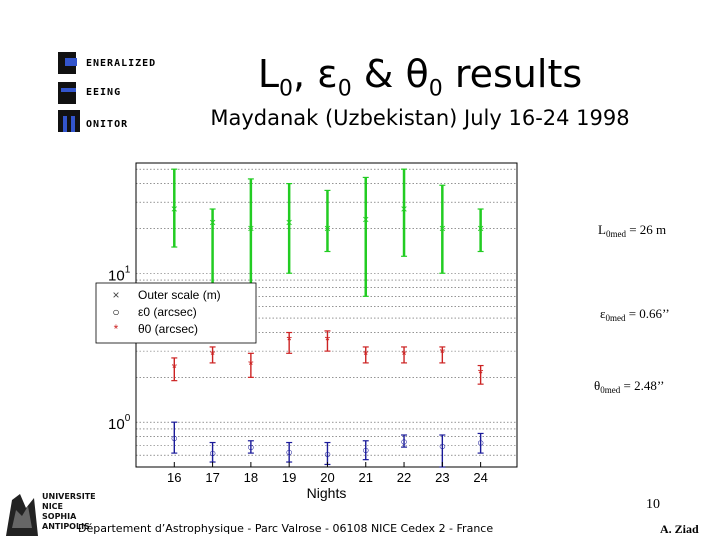  I want to click on stat-eps0-median: ε0med = 0.66’’, so click(635, 314).